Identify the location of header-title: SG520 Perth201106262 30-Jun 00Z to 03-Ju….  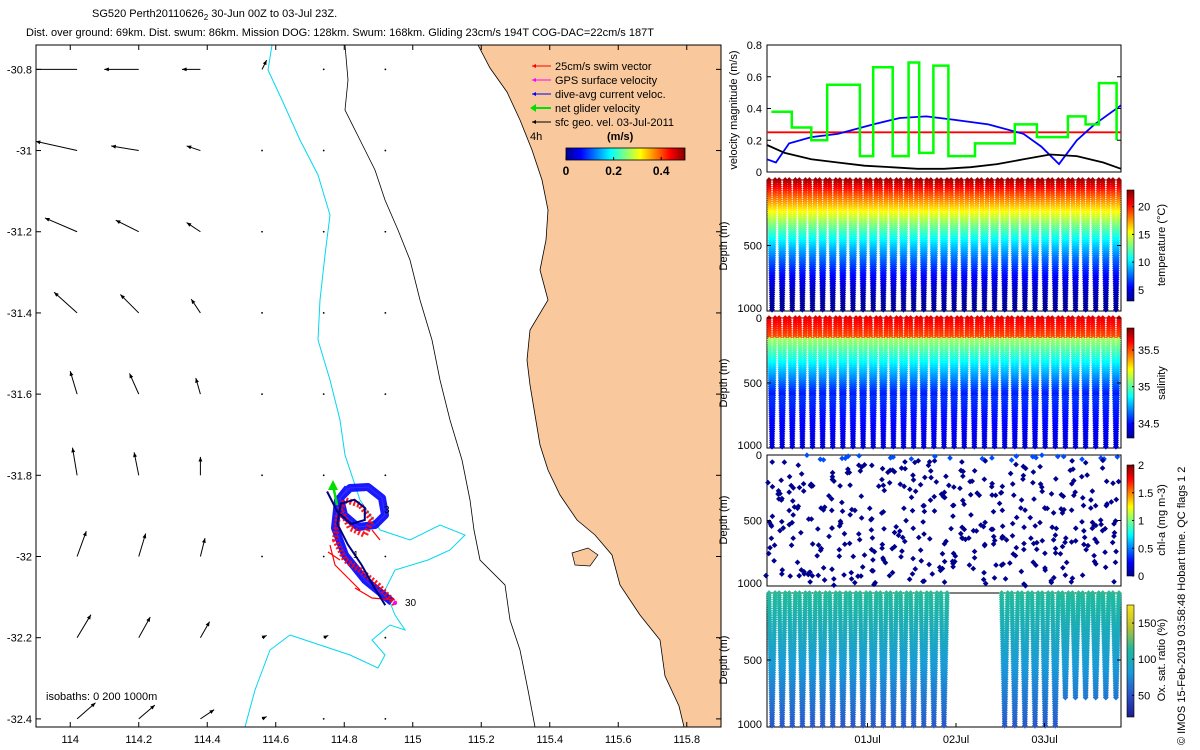
(214, 15).